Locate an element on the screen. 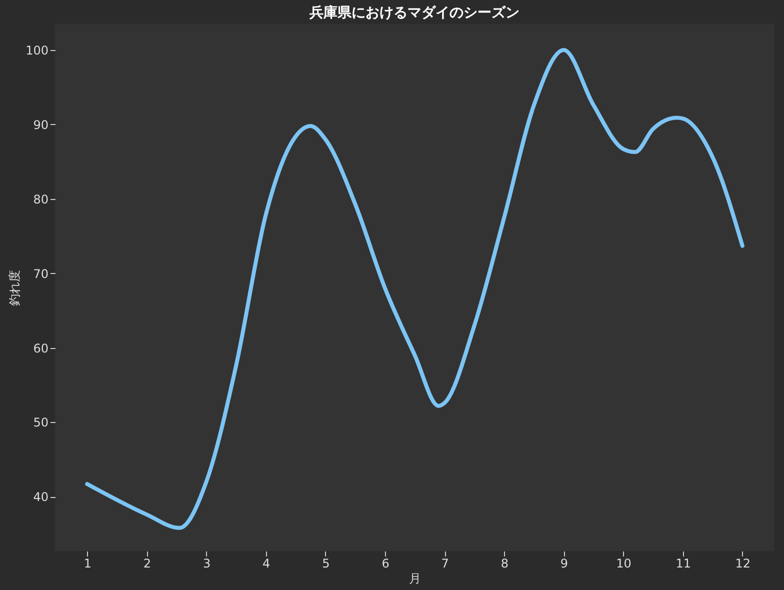 This screenshot has height=590, width=784. x-axis-title: 月 is located at coordinates (415, 579).